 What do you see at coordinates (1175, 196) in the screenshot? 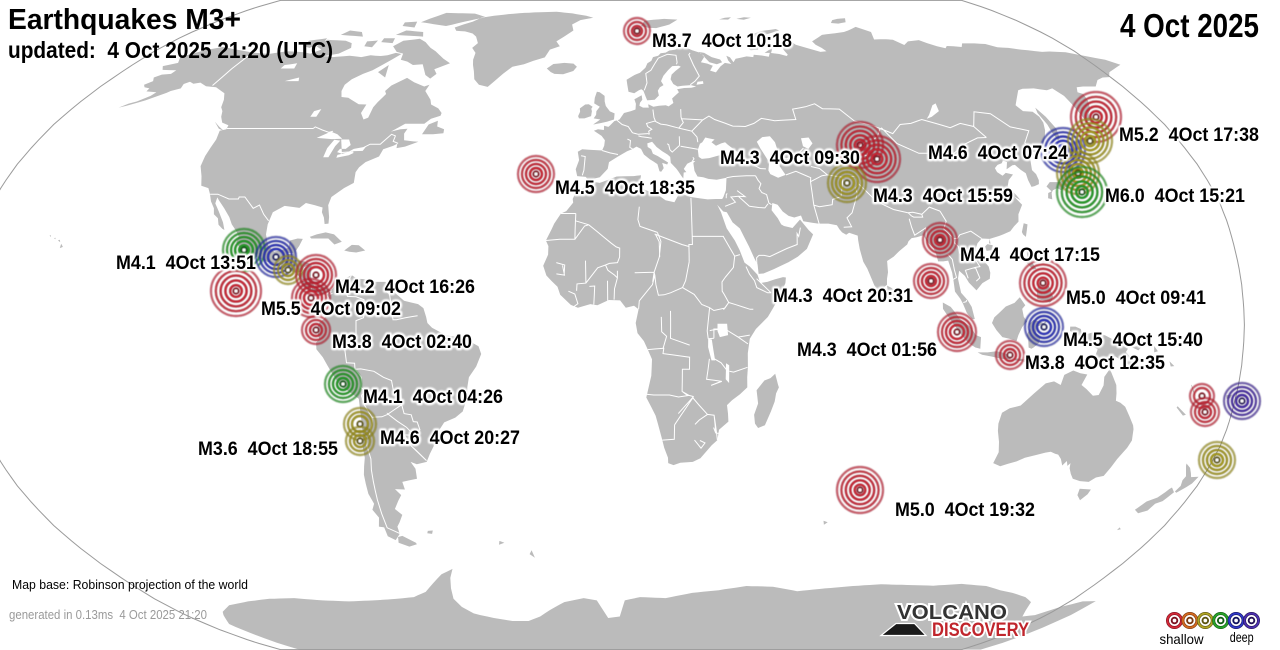
I see `svg-text: M6.0 4Oct 15:21` at bounding box center [1175, 196].